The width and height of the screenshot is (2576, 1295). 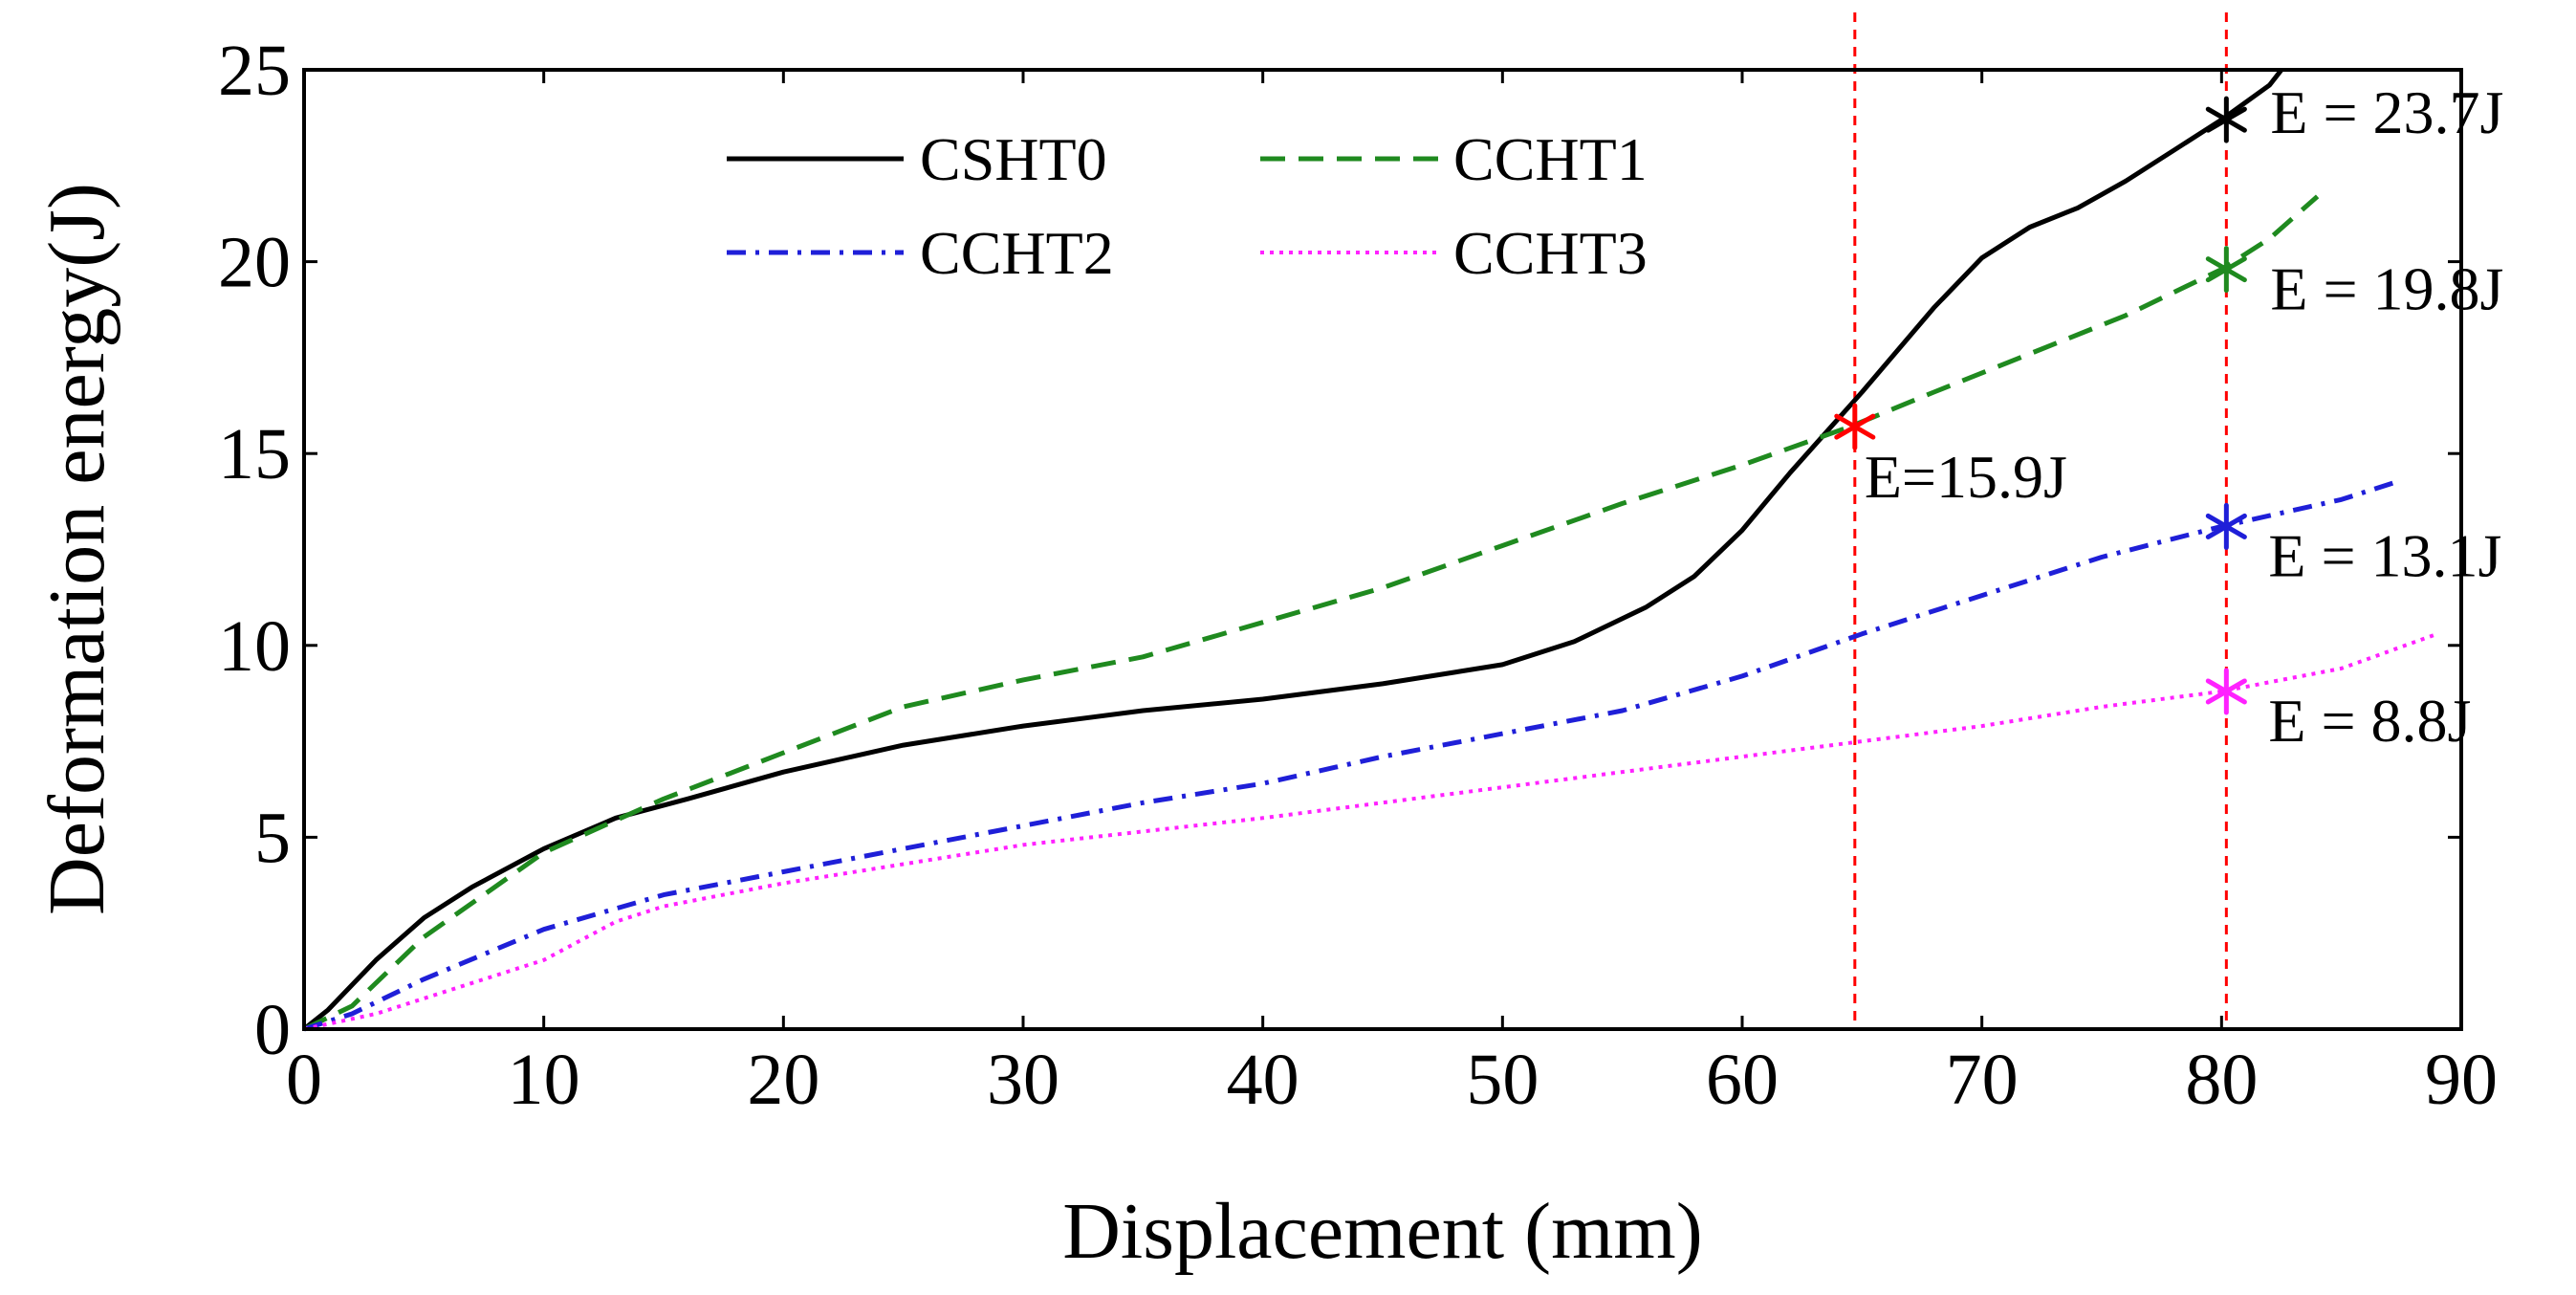 I want to click on energy-annotation-2: E=15.9J, so click(x=1966, y=477).